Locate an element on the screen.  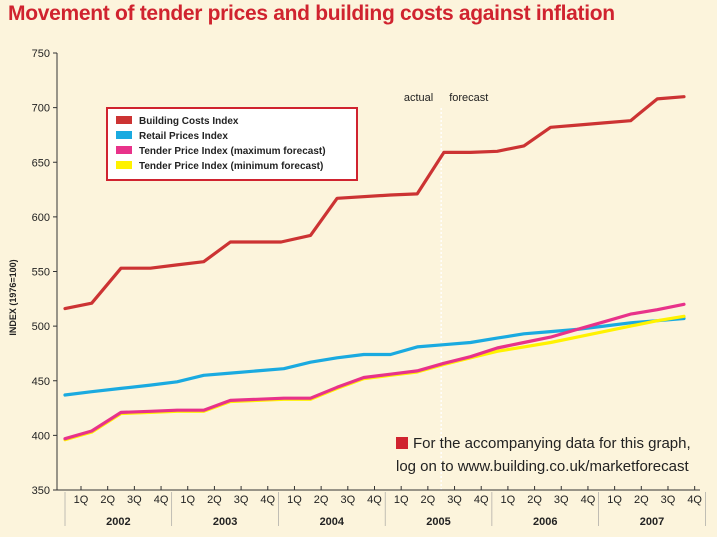
year-label: 2006 is located at coordinates (545, 522).